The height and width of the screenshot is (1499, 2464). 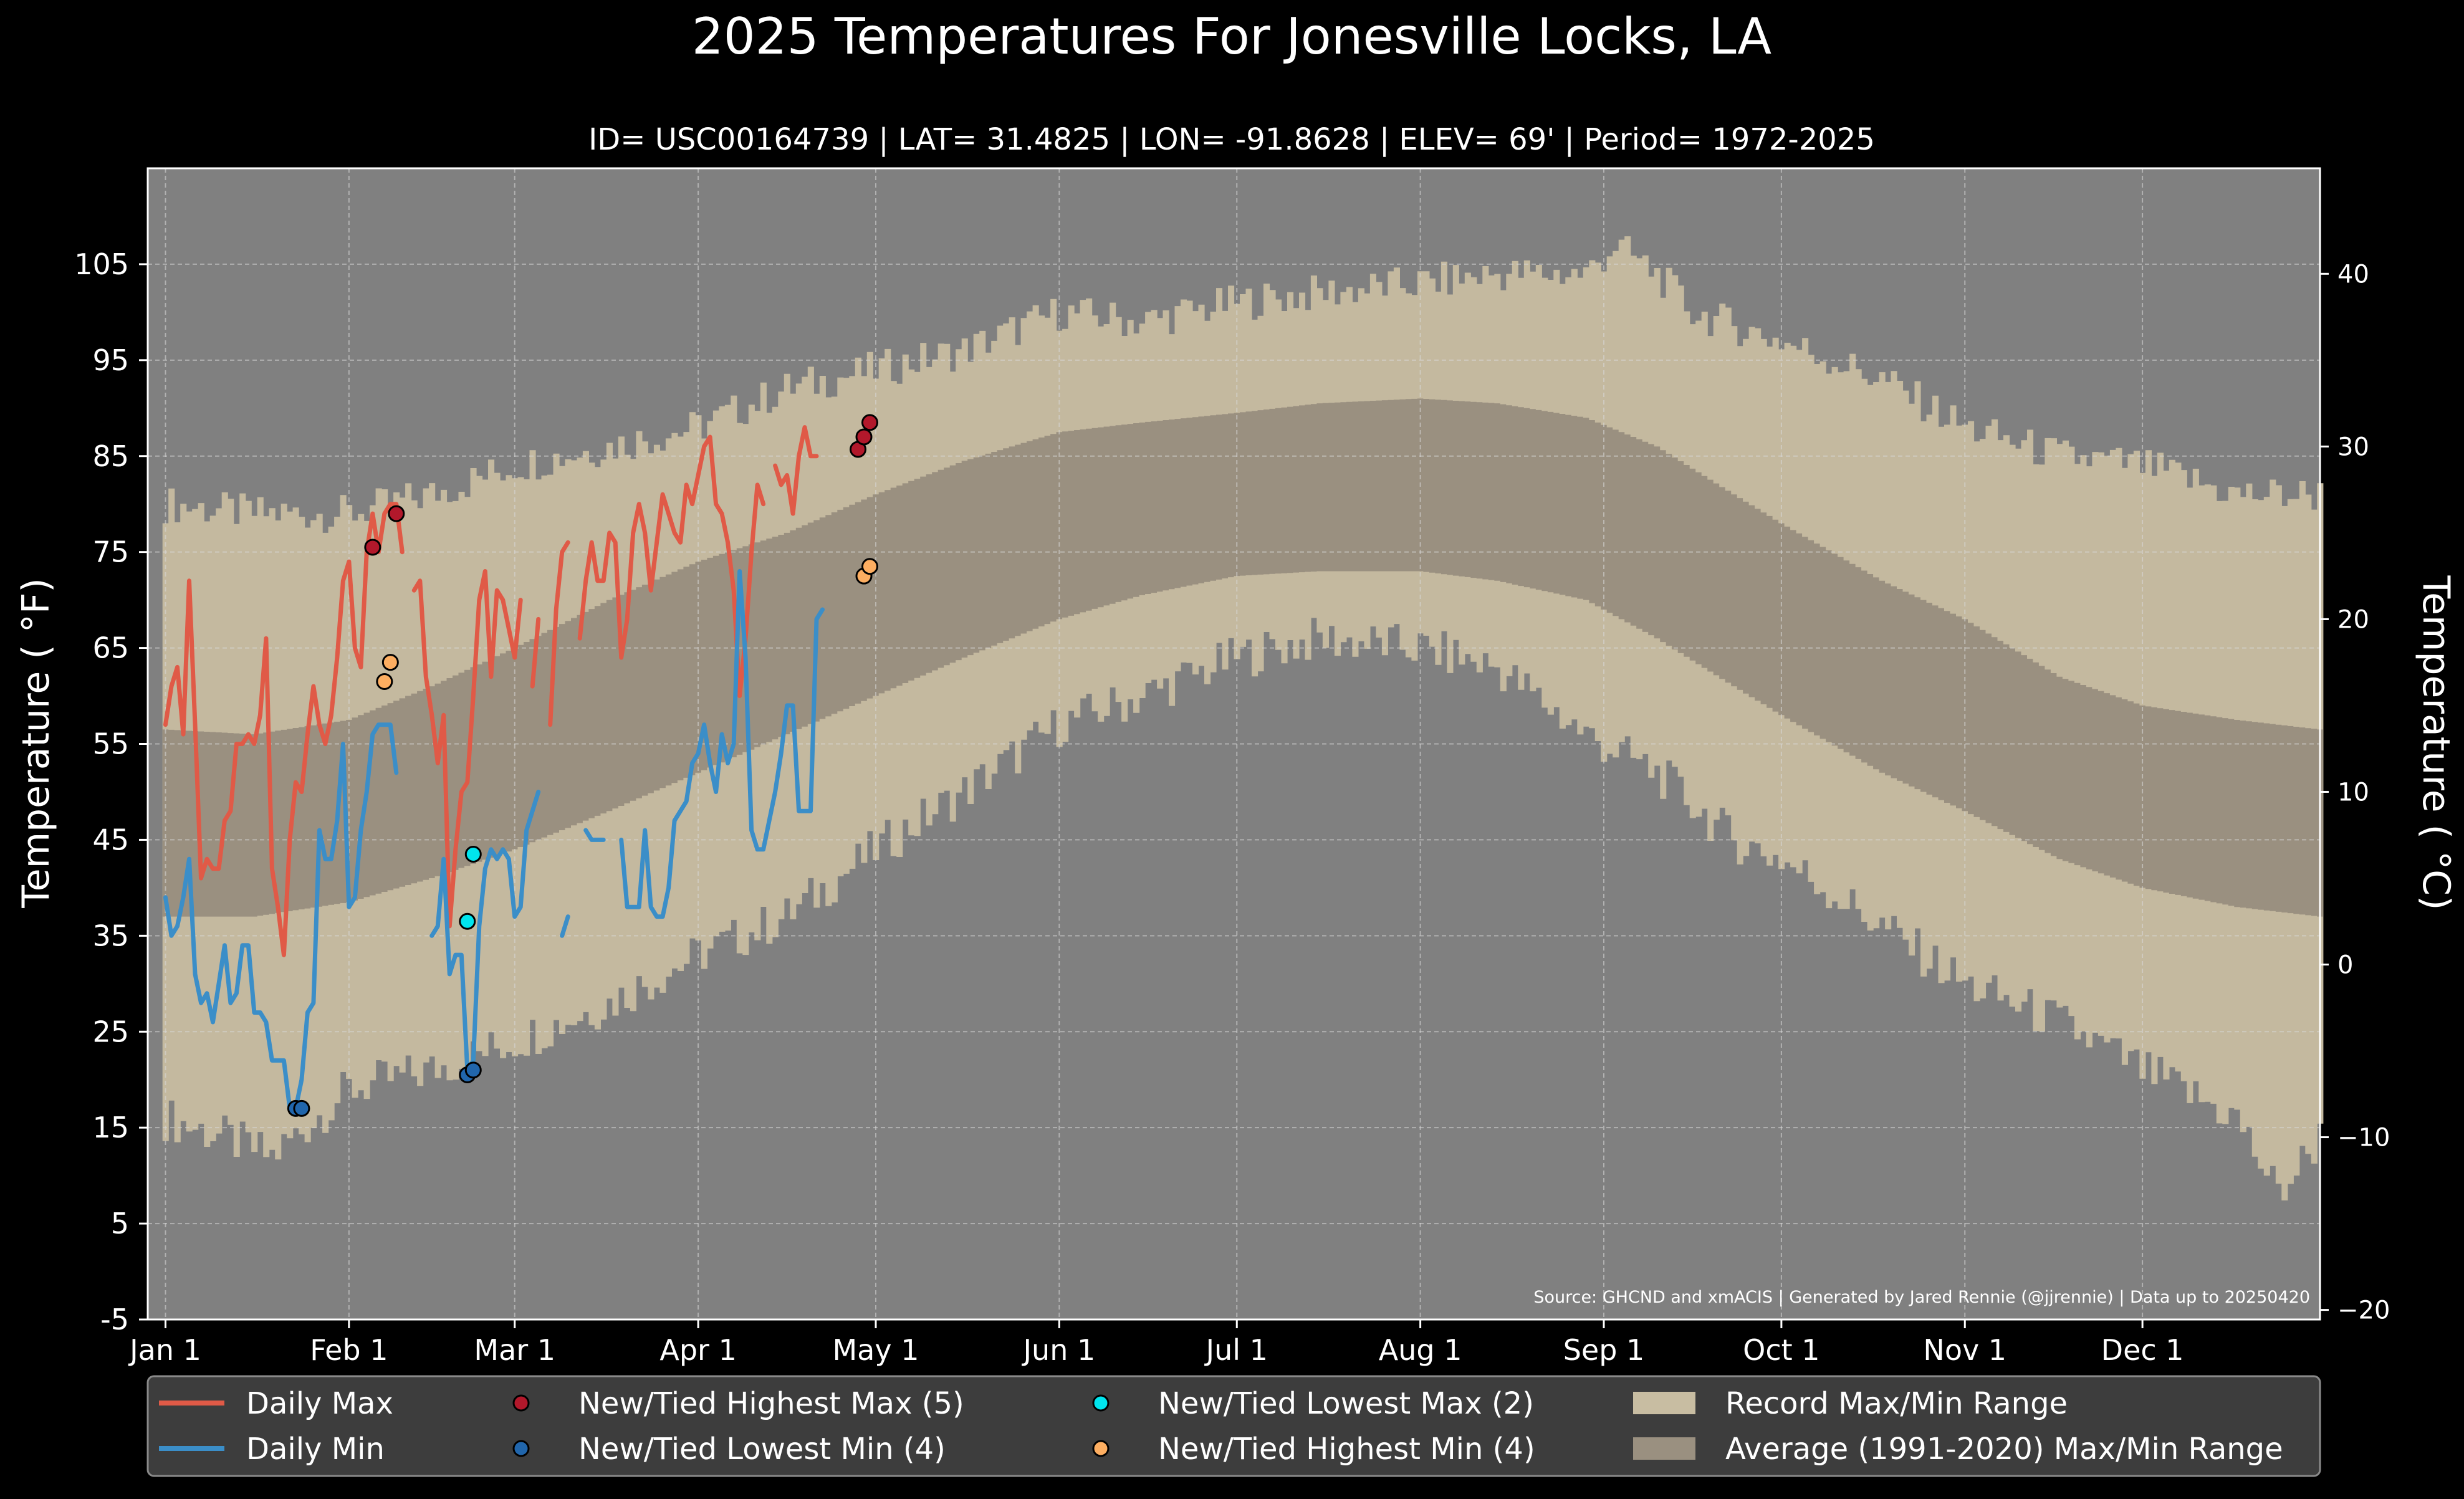 I want to click on y-tick-label-right: 10, so click(x=2353, y=792).